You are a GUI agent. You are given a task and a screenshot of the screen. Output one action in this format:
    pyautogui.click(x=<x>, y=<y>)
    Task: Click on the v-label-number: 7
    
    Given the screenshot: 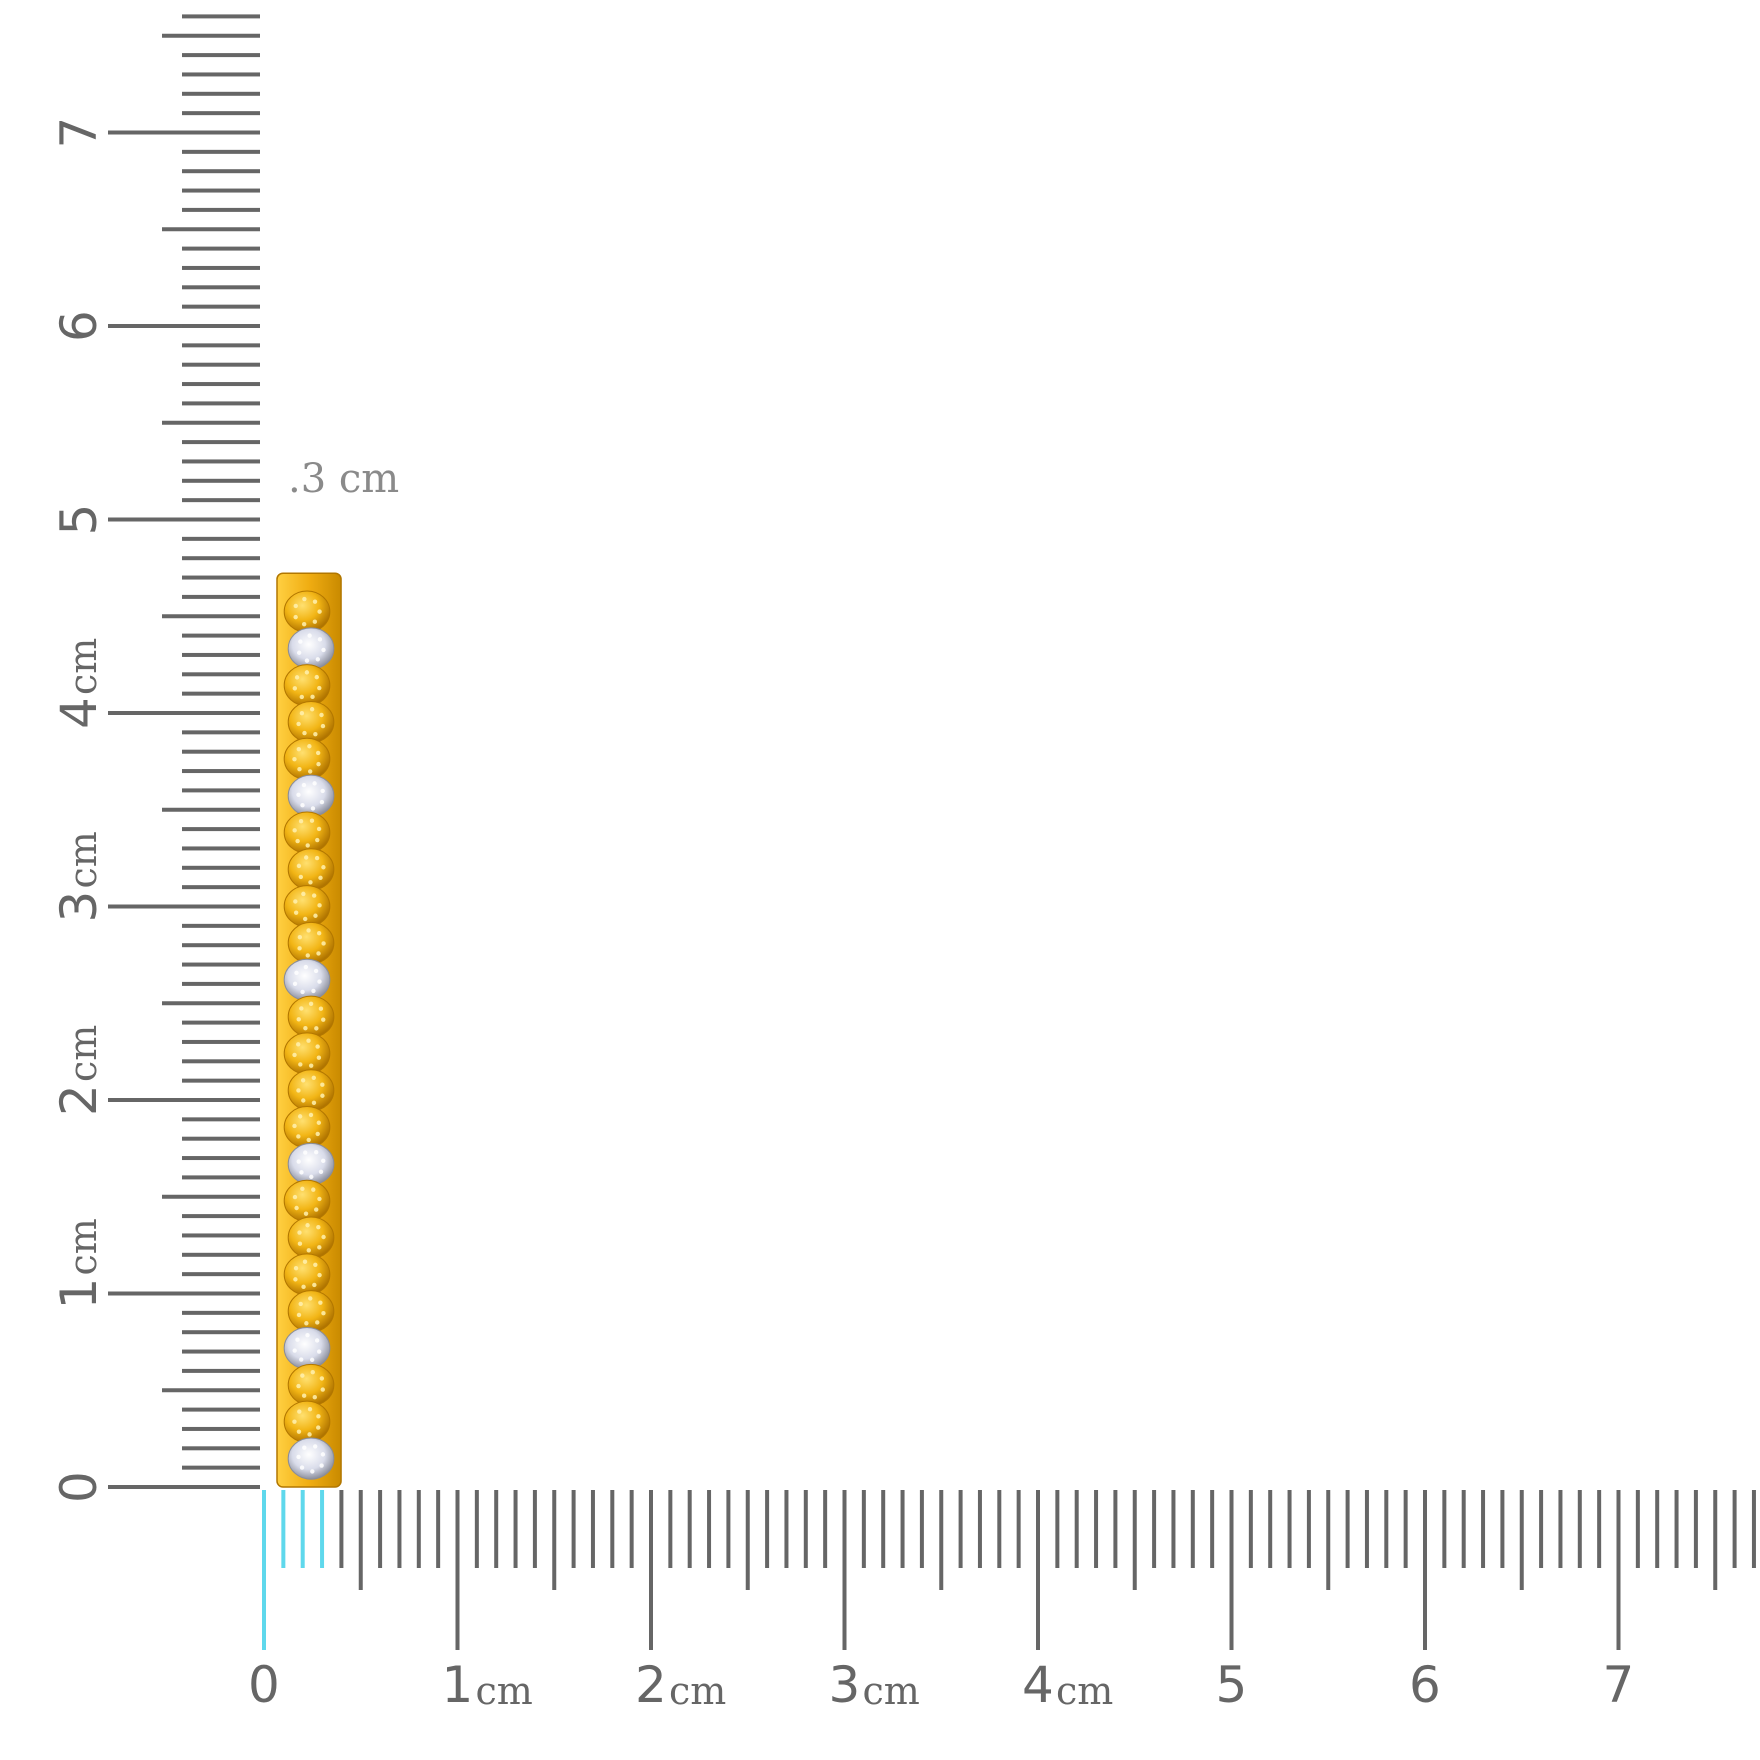 What is the action you would take?
    pyautogui.click(x=79, y=133)
    